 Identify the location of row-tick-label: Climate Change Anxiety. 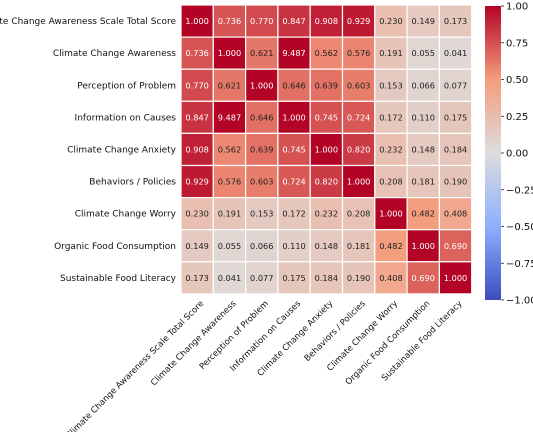
(122, 150).